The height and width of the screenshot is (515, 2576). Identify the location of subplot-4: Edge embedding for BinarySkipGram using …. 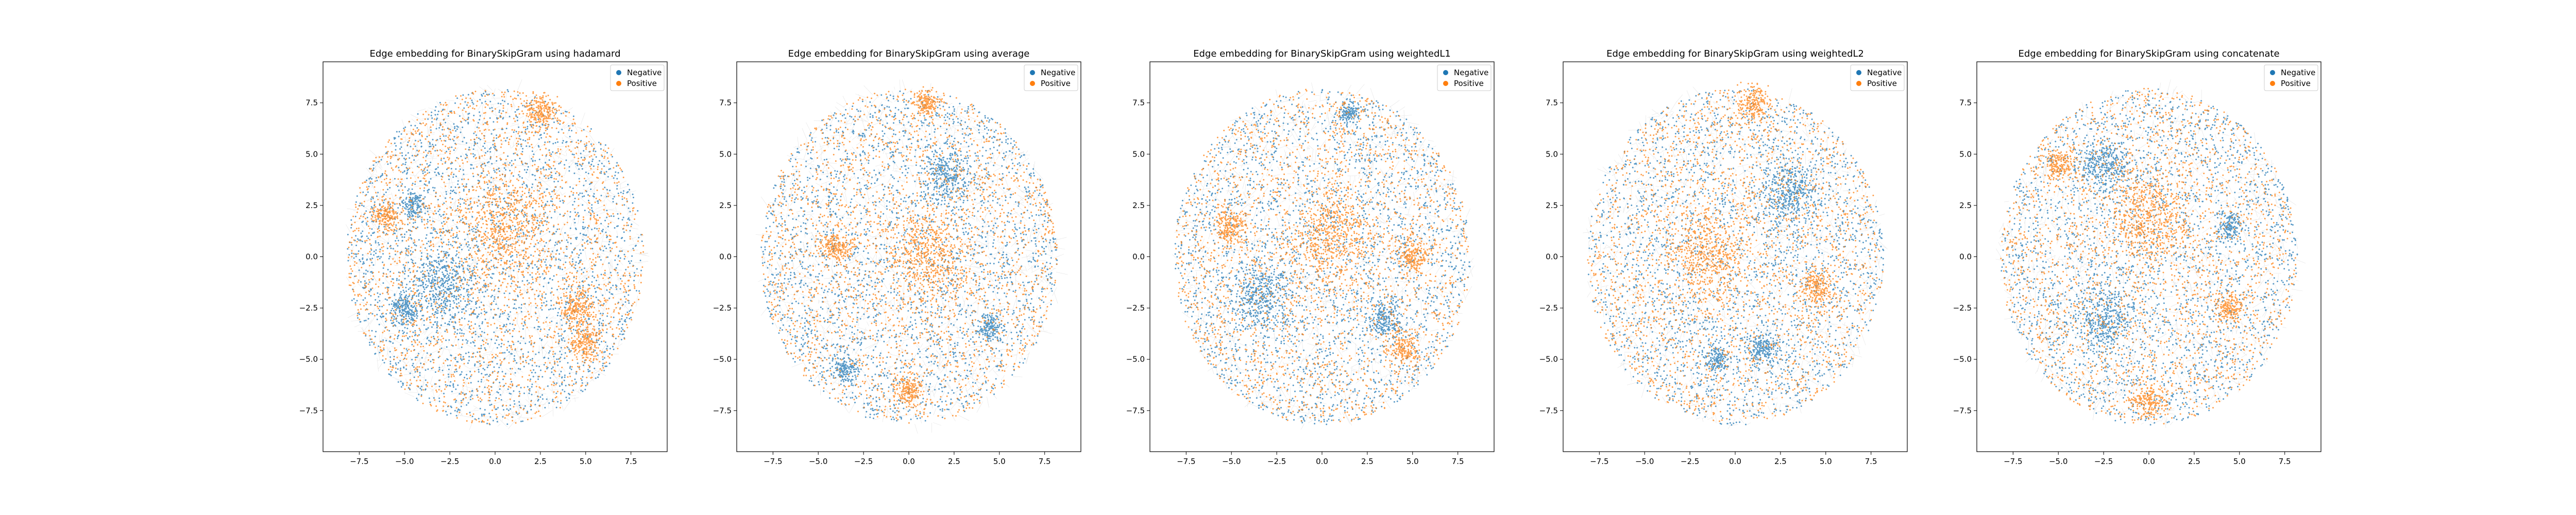
(1723, 257).